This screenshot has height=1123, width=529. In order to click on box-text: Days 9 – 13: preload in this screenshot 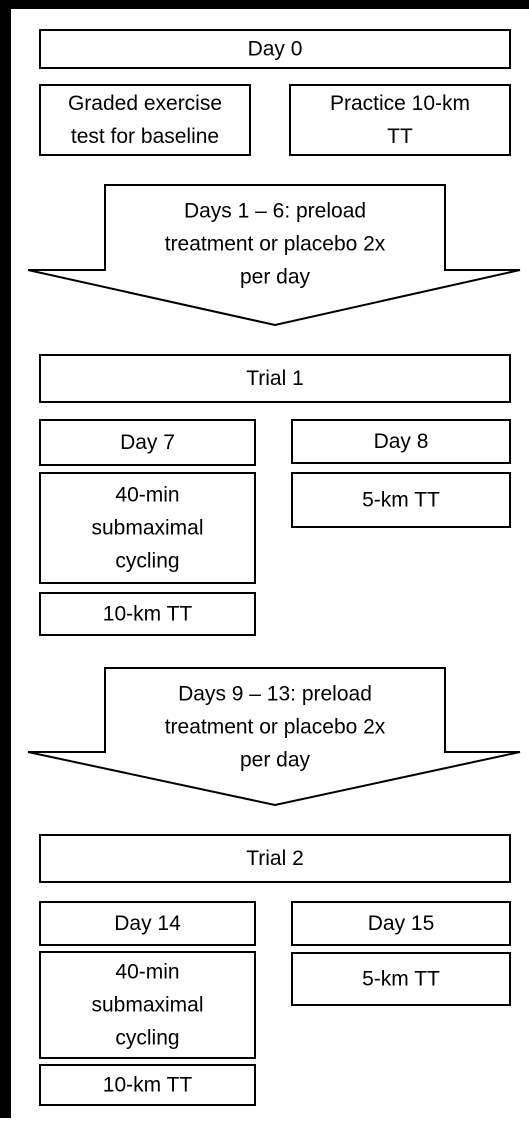, I will do `click(275, 694)`.